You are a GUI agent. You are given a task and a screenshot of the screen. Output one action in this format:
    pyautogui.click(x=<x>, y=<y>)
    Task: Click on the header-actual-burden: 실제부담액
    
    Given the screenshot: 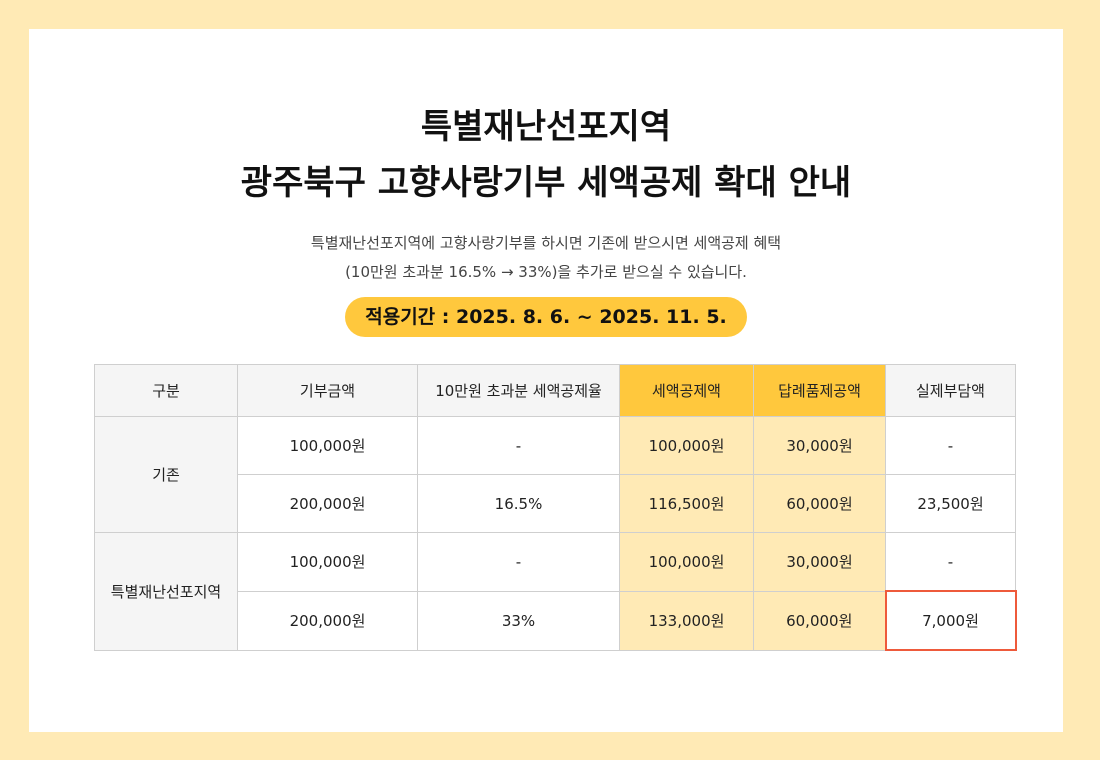 What is the action you would take?
    pyautogui.click(x=950, y=390)
    